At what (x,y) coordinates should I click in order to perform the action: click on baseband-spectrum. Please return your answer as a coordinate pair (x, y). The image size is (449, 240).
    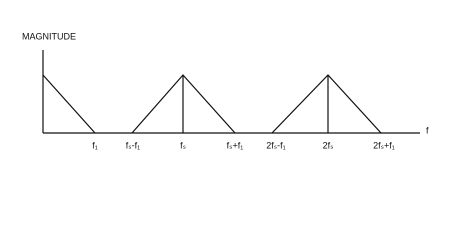
    Looking at the image, I should click on (69, 104).